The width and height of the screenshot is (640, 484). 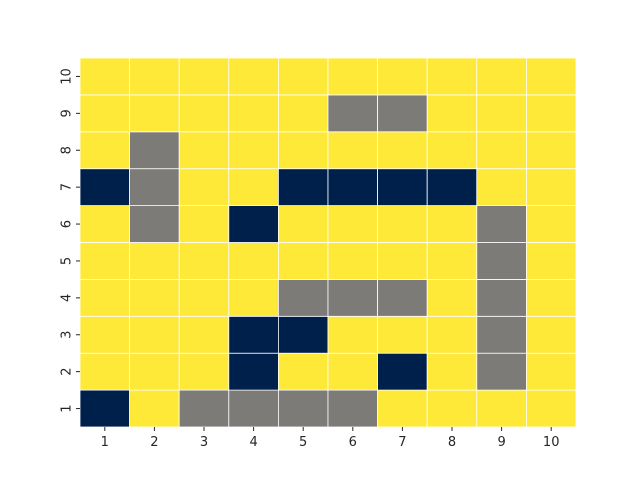 I want to click on heatmap-cell-r10-c7, so click(x=402, y=76).